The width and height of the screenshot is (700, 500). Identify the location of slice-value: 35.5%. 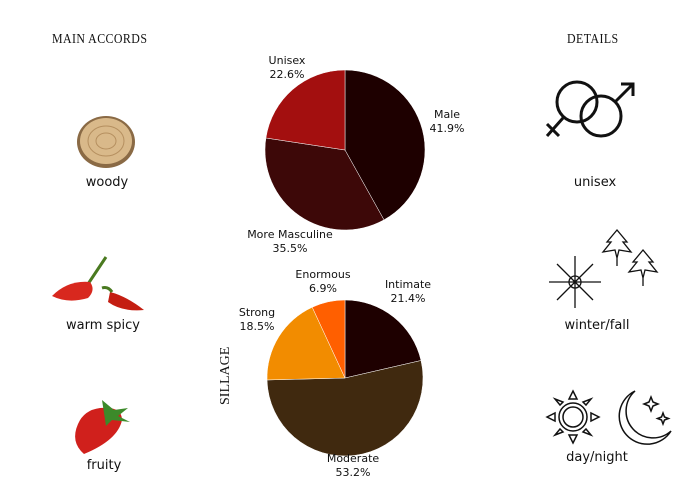
(290, 248).